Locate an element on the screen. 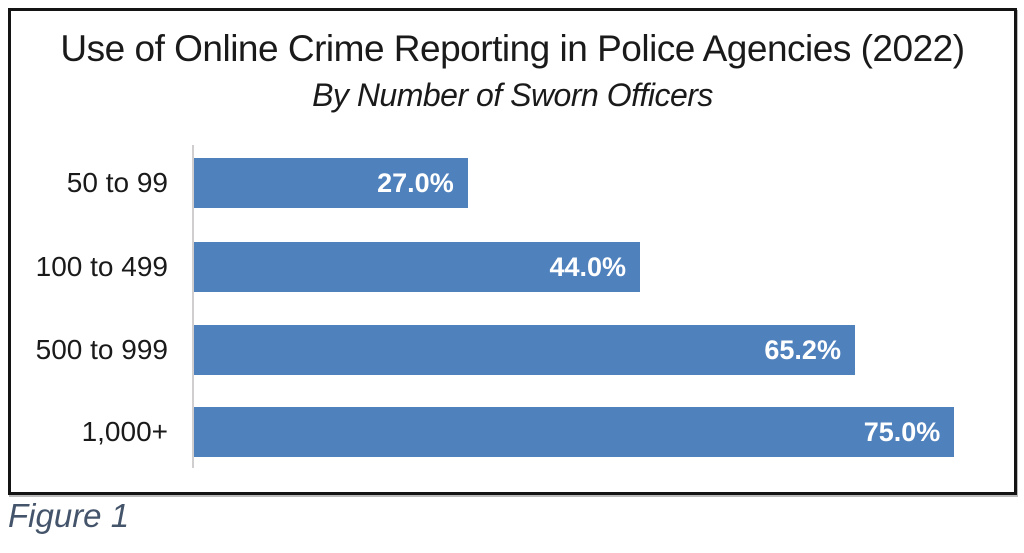 The height and width of the screenshot is (553, 1024). bar-row: 75.0% is located at coordinates (599, 432).